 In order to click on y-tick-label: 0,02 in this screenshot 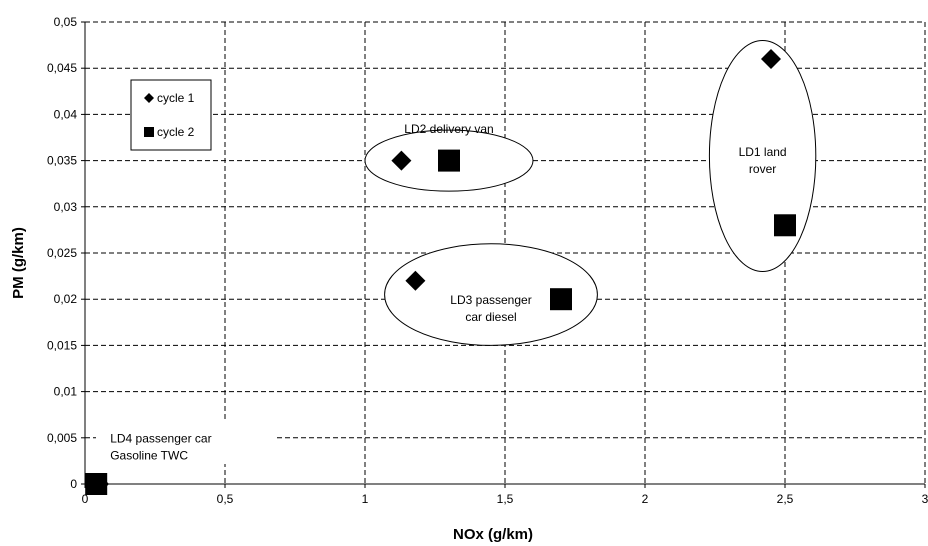, I will do `click(66, 299)`.